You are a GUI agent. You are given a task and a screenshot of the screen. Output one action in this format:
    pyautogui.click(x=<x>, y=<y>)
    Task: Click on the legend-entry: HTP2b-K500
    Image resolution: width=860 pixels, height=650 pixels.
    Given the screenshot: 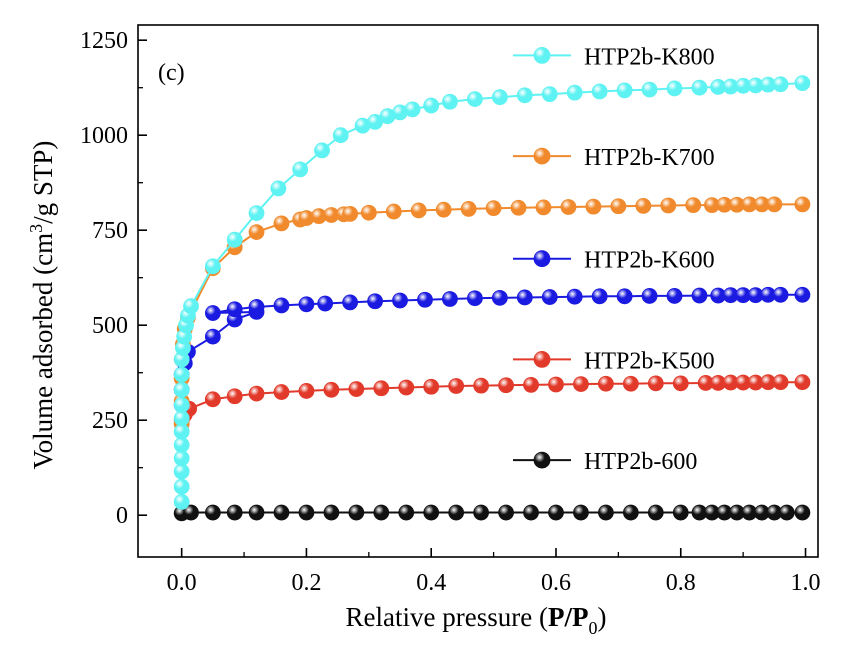 What is the action you would take?
    pyautogui.click(x=614, y=361)
    